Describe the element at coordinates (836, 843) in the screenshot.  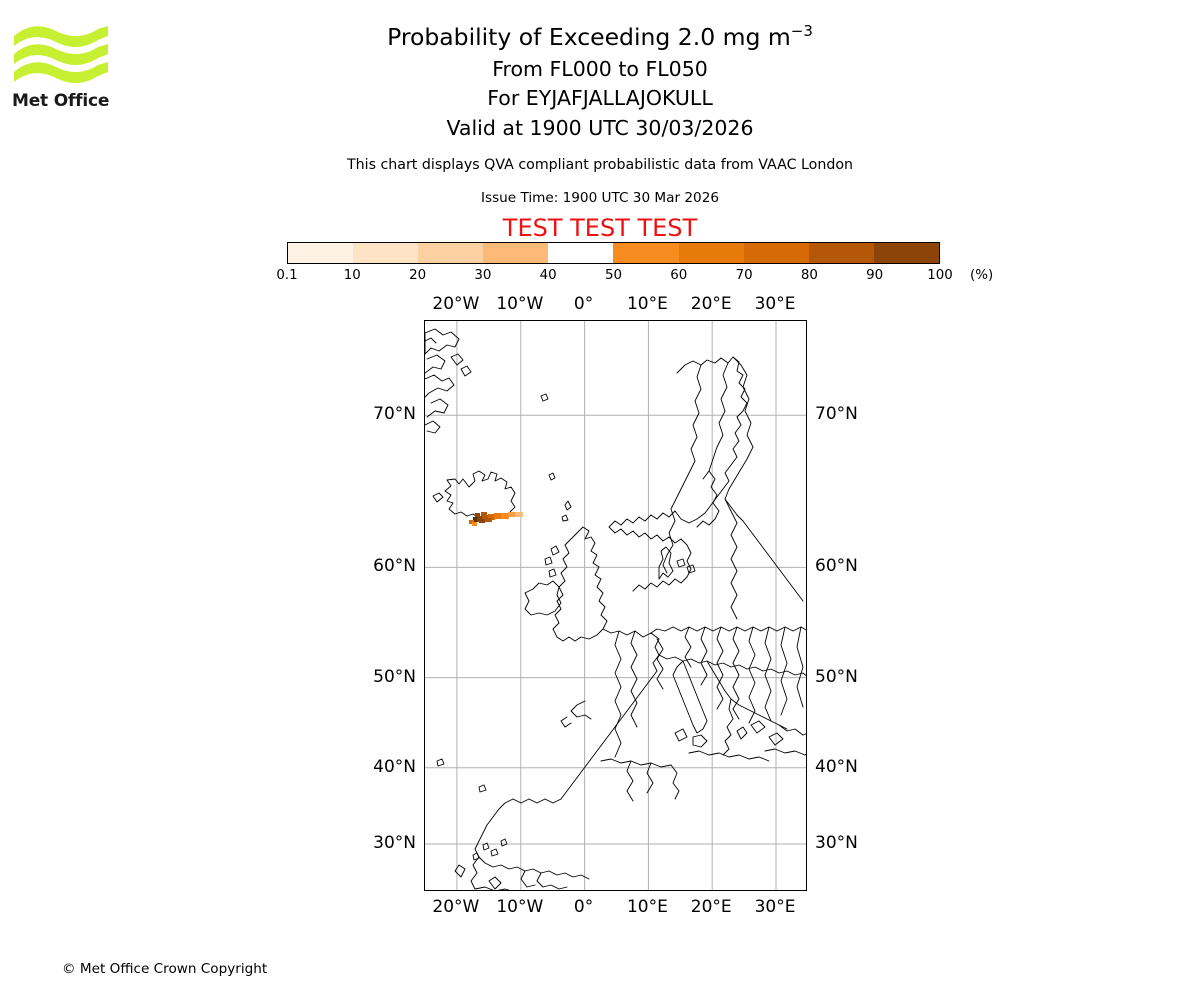
I see `lat-label-right-4: 30°N` at that location.